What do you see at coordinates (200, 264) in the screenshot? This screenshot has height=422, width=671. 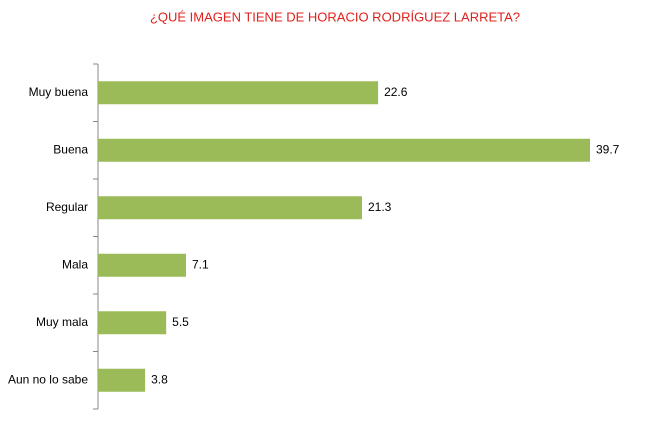 I see `data-label: 7.1` at bounding box center [200, 264].